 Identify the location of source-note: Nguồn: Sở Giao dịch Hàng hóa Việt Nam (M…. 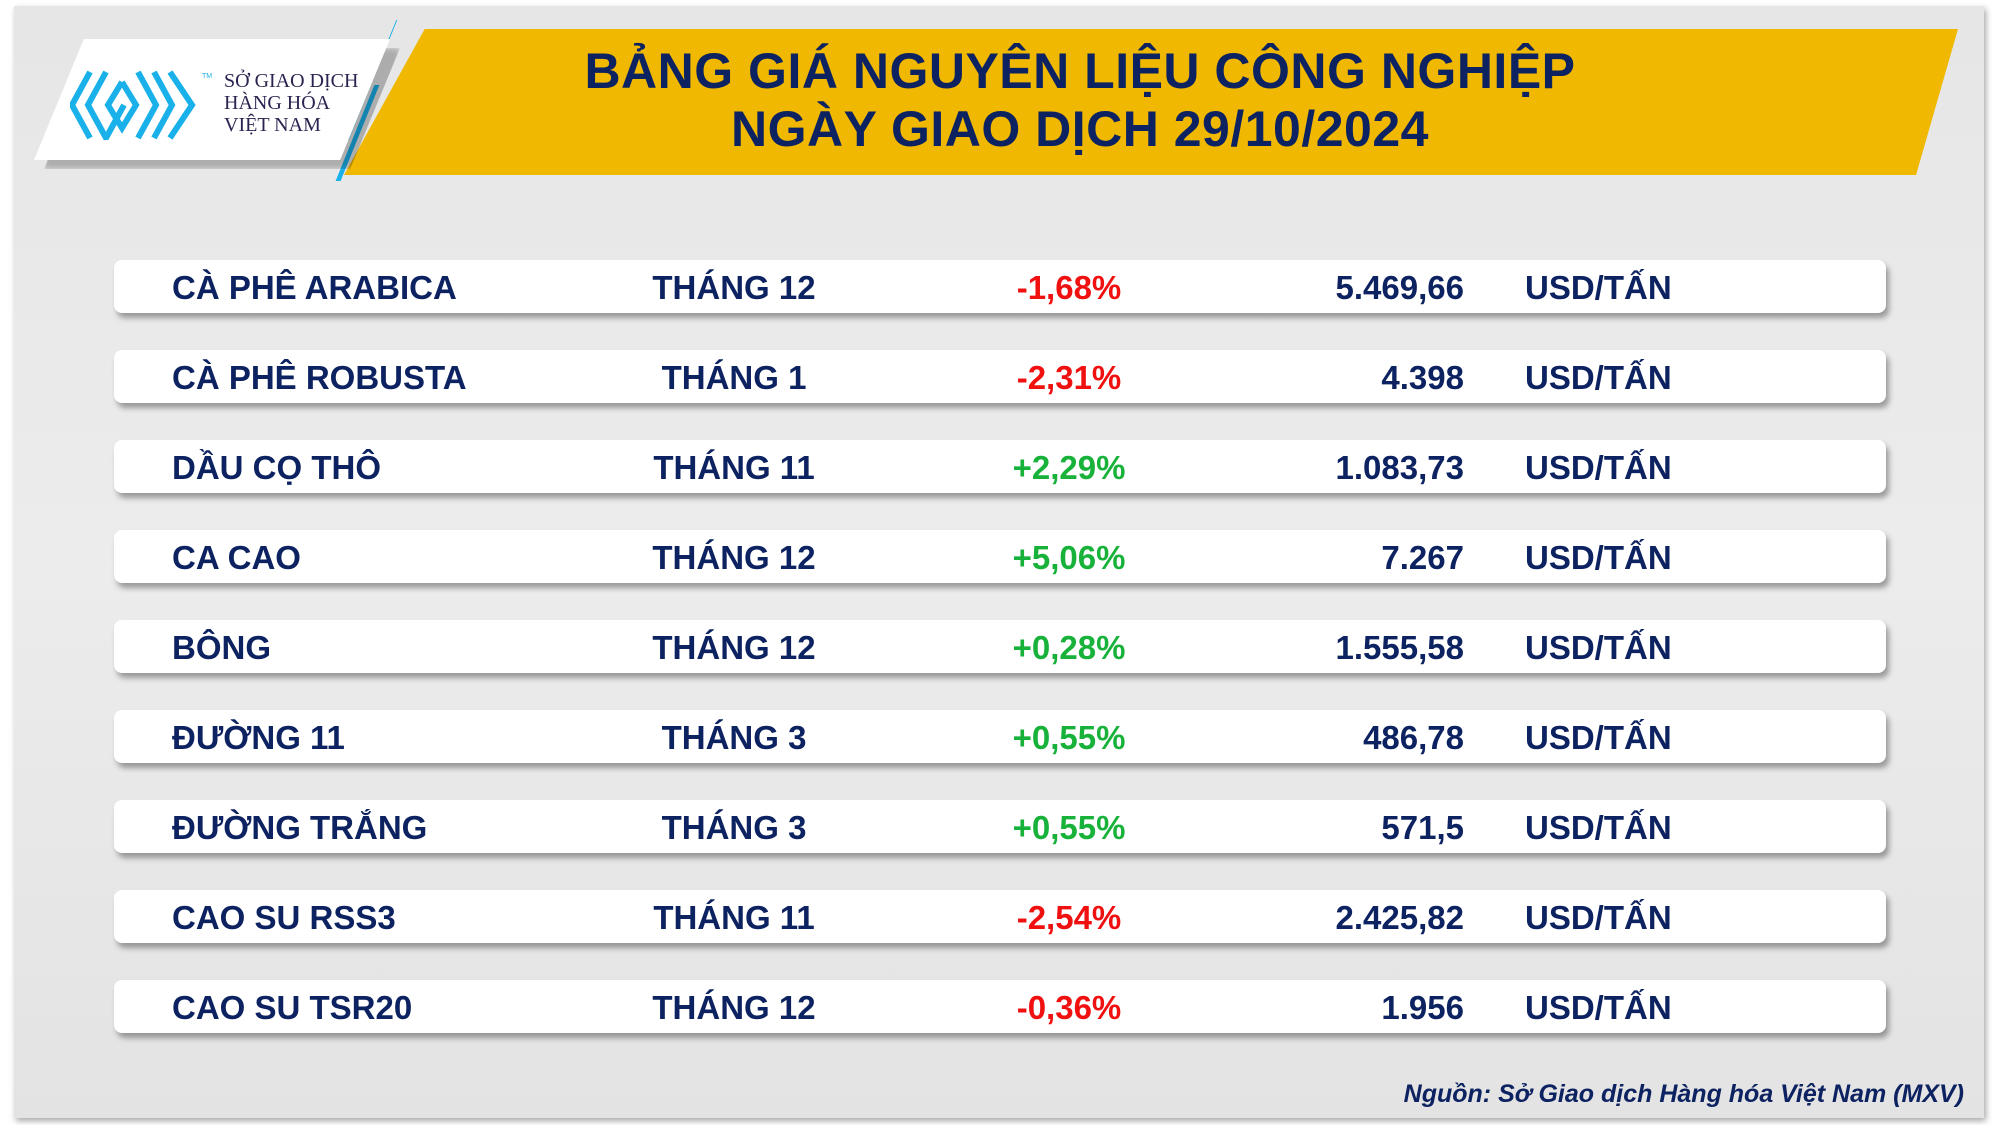
(1683, 1094).